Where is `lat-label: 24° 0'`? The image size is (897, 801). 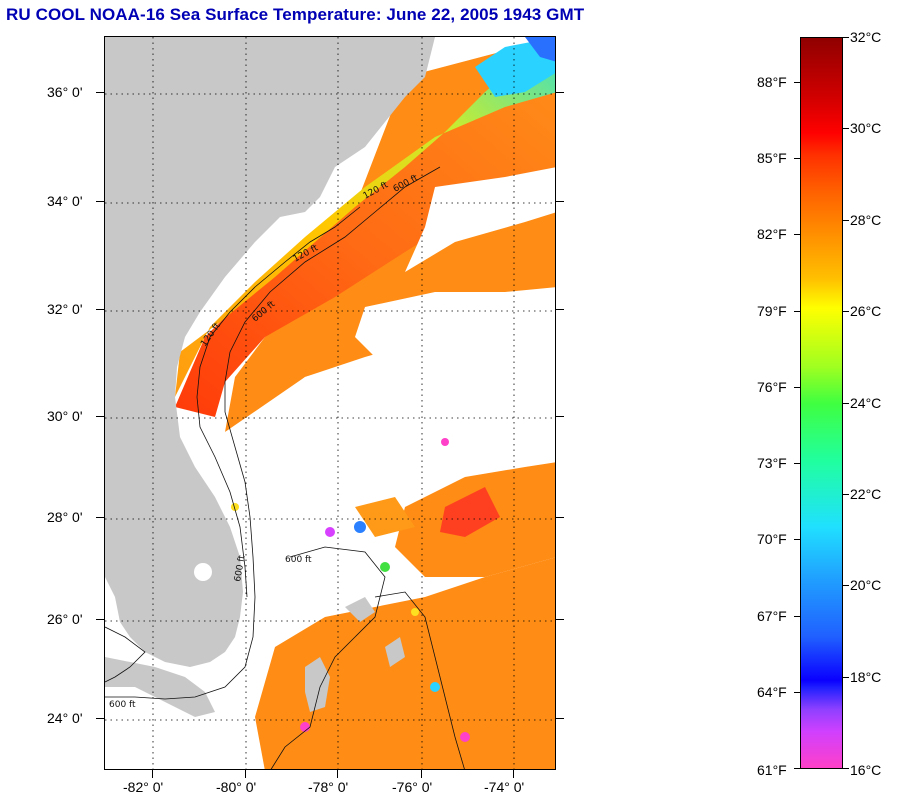
lat-label: 24° 0' is located at coordinates (65, 718).